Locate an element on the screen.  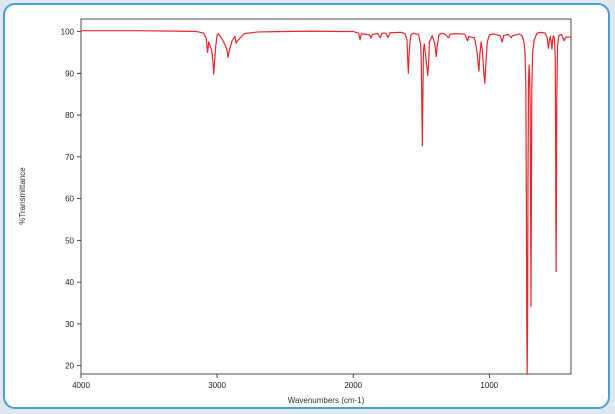
x-tick-label: 4000 is located at coordinates (81, 385).